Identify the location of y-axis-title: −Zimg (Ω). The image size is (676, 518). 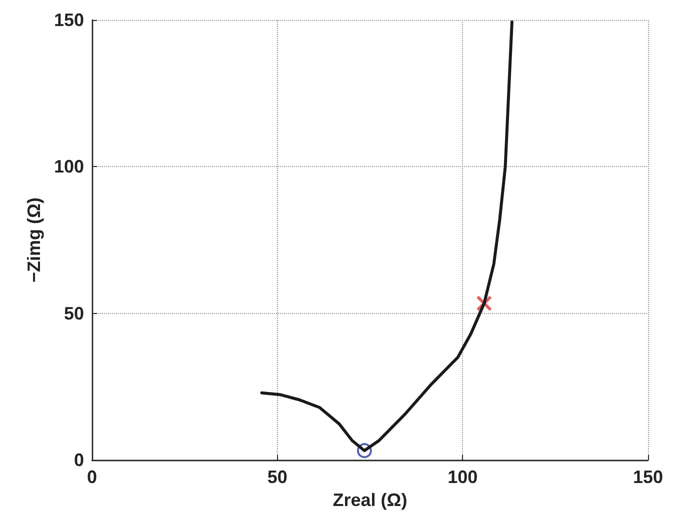
(34, 240).